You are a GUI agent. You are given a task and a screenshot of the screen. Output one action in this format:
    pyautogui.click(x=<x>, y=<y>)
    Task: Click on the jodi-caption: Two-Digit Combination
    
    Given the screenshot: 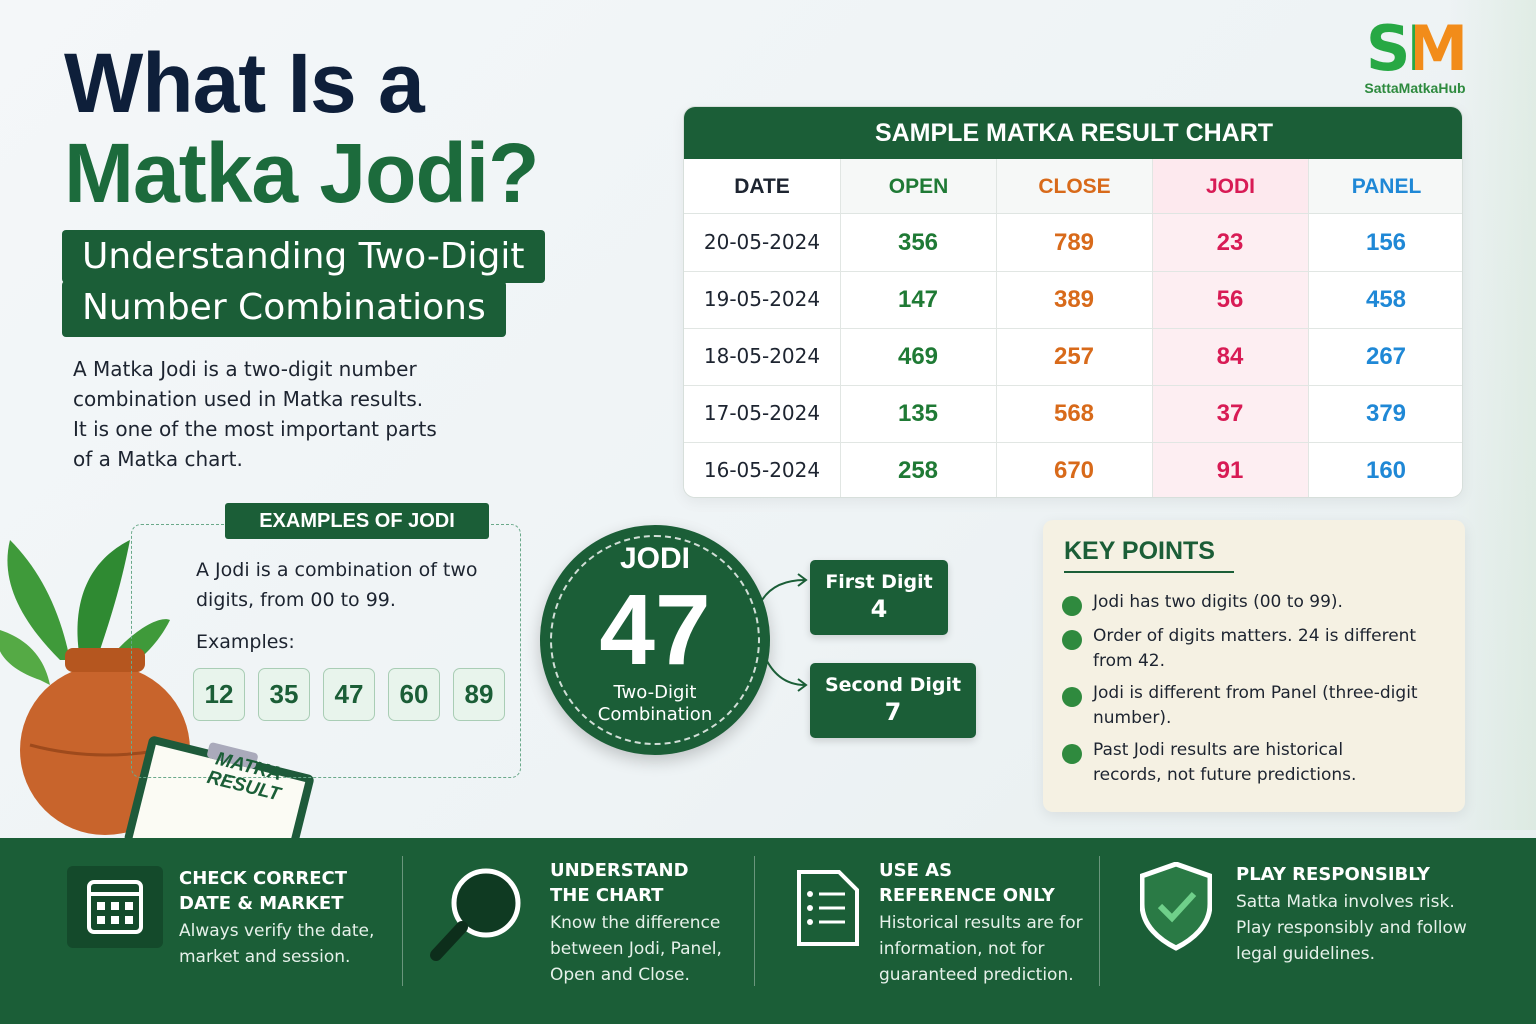 What is the action you would take?
    pyautogui.click(x=655, y=704)
    